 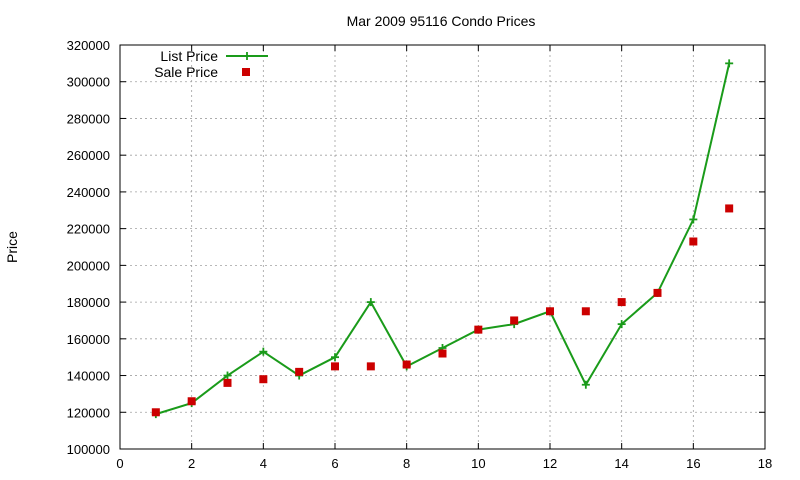 What do you see at coordinates (406, 463) in the screenshot?
I see `x-tick-label: 8` at bounding box center [406, 463].